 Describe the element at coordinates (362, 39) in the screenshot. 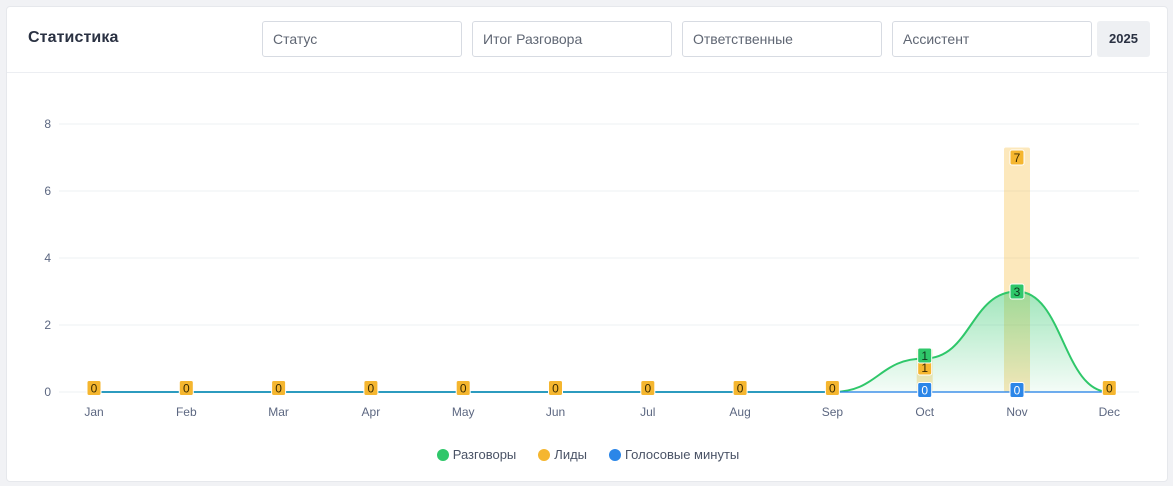

I see `status-filter-input` at that location.